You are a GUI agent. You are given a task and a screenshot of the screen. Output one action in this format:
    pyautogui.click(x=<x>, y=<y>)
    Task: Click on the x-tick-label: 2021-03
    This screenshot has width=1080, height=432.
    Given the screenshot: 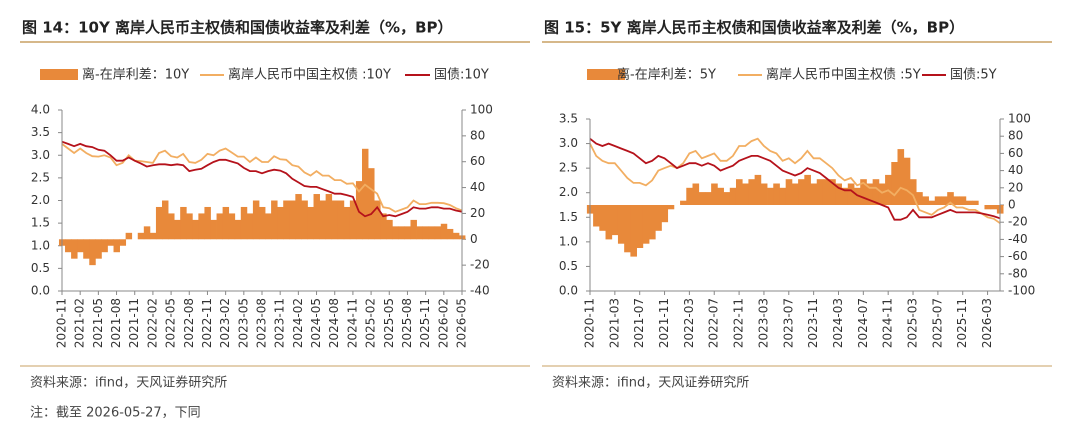 What is the action you would take?
    pyautogui.click(x=614, y=323)
    